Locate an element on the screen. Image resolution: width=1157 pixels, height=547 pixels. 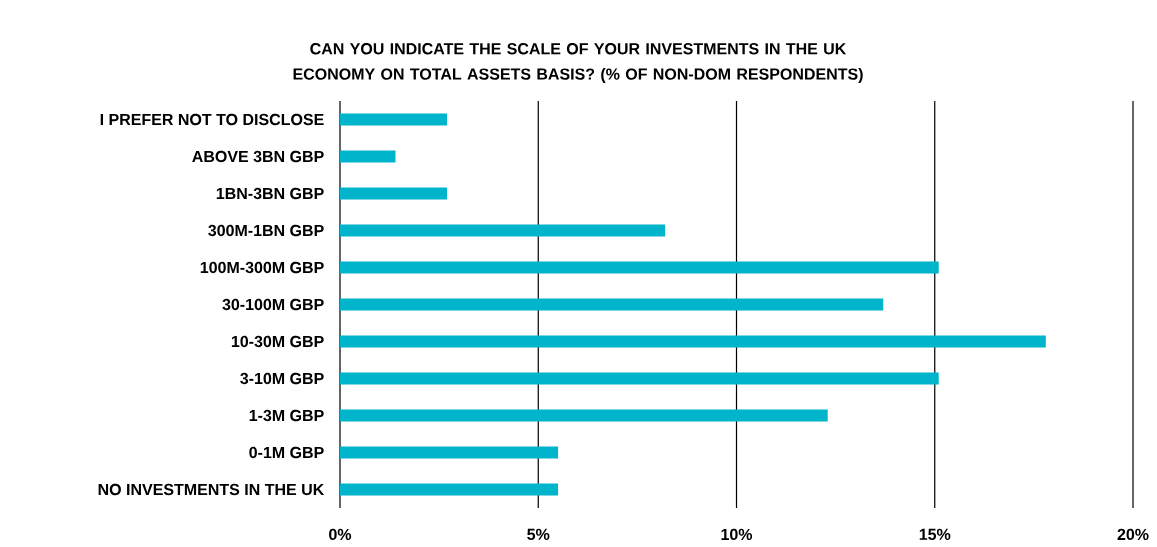
y-tick-label: 0-1M GBP is located at coordinates (286, 452).